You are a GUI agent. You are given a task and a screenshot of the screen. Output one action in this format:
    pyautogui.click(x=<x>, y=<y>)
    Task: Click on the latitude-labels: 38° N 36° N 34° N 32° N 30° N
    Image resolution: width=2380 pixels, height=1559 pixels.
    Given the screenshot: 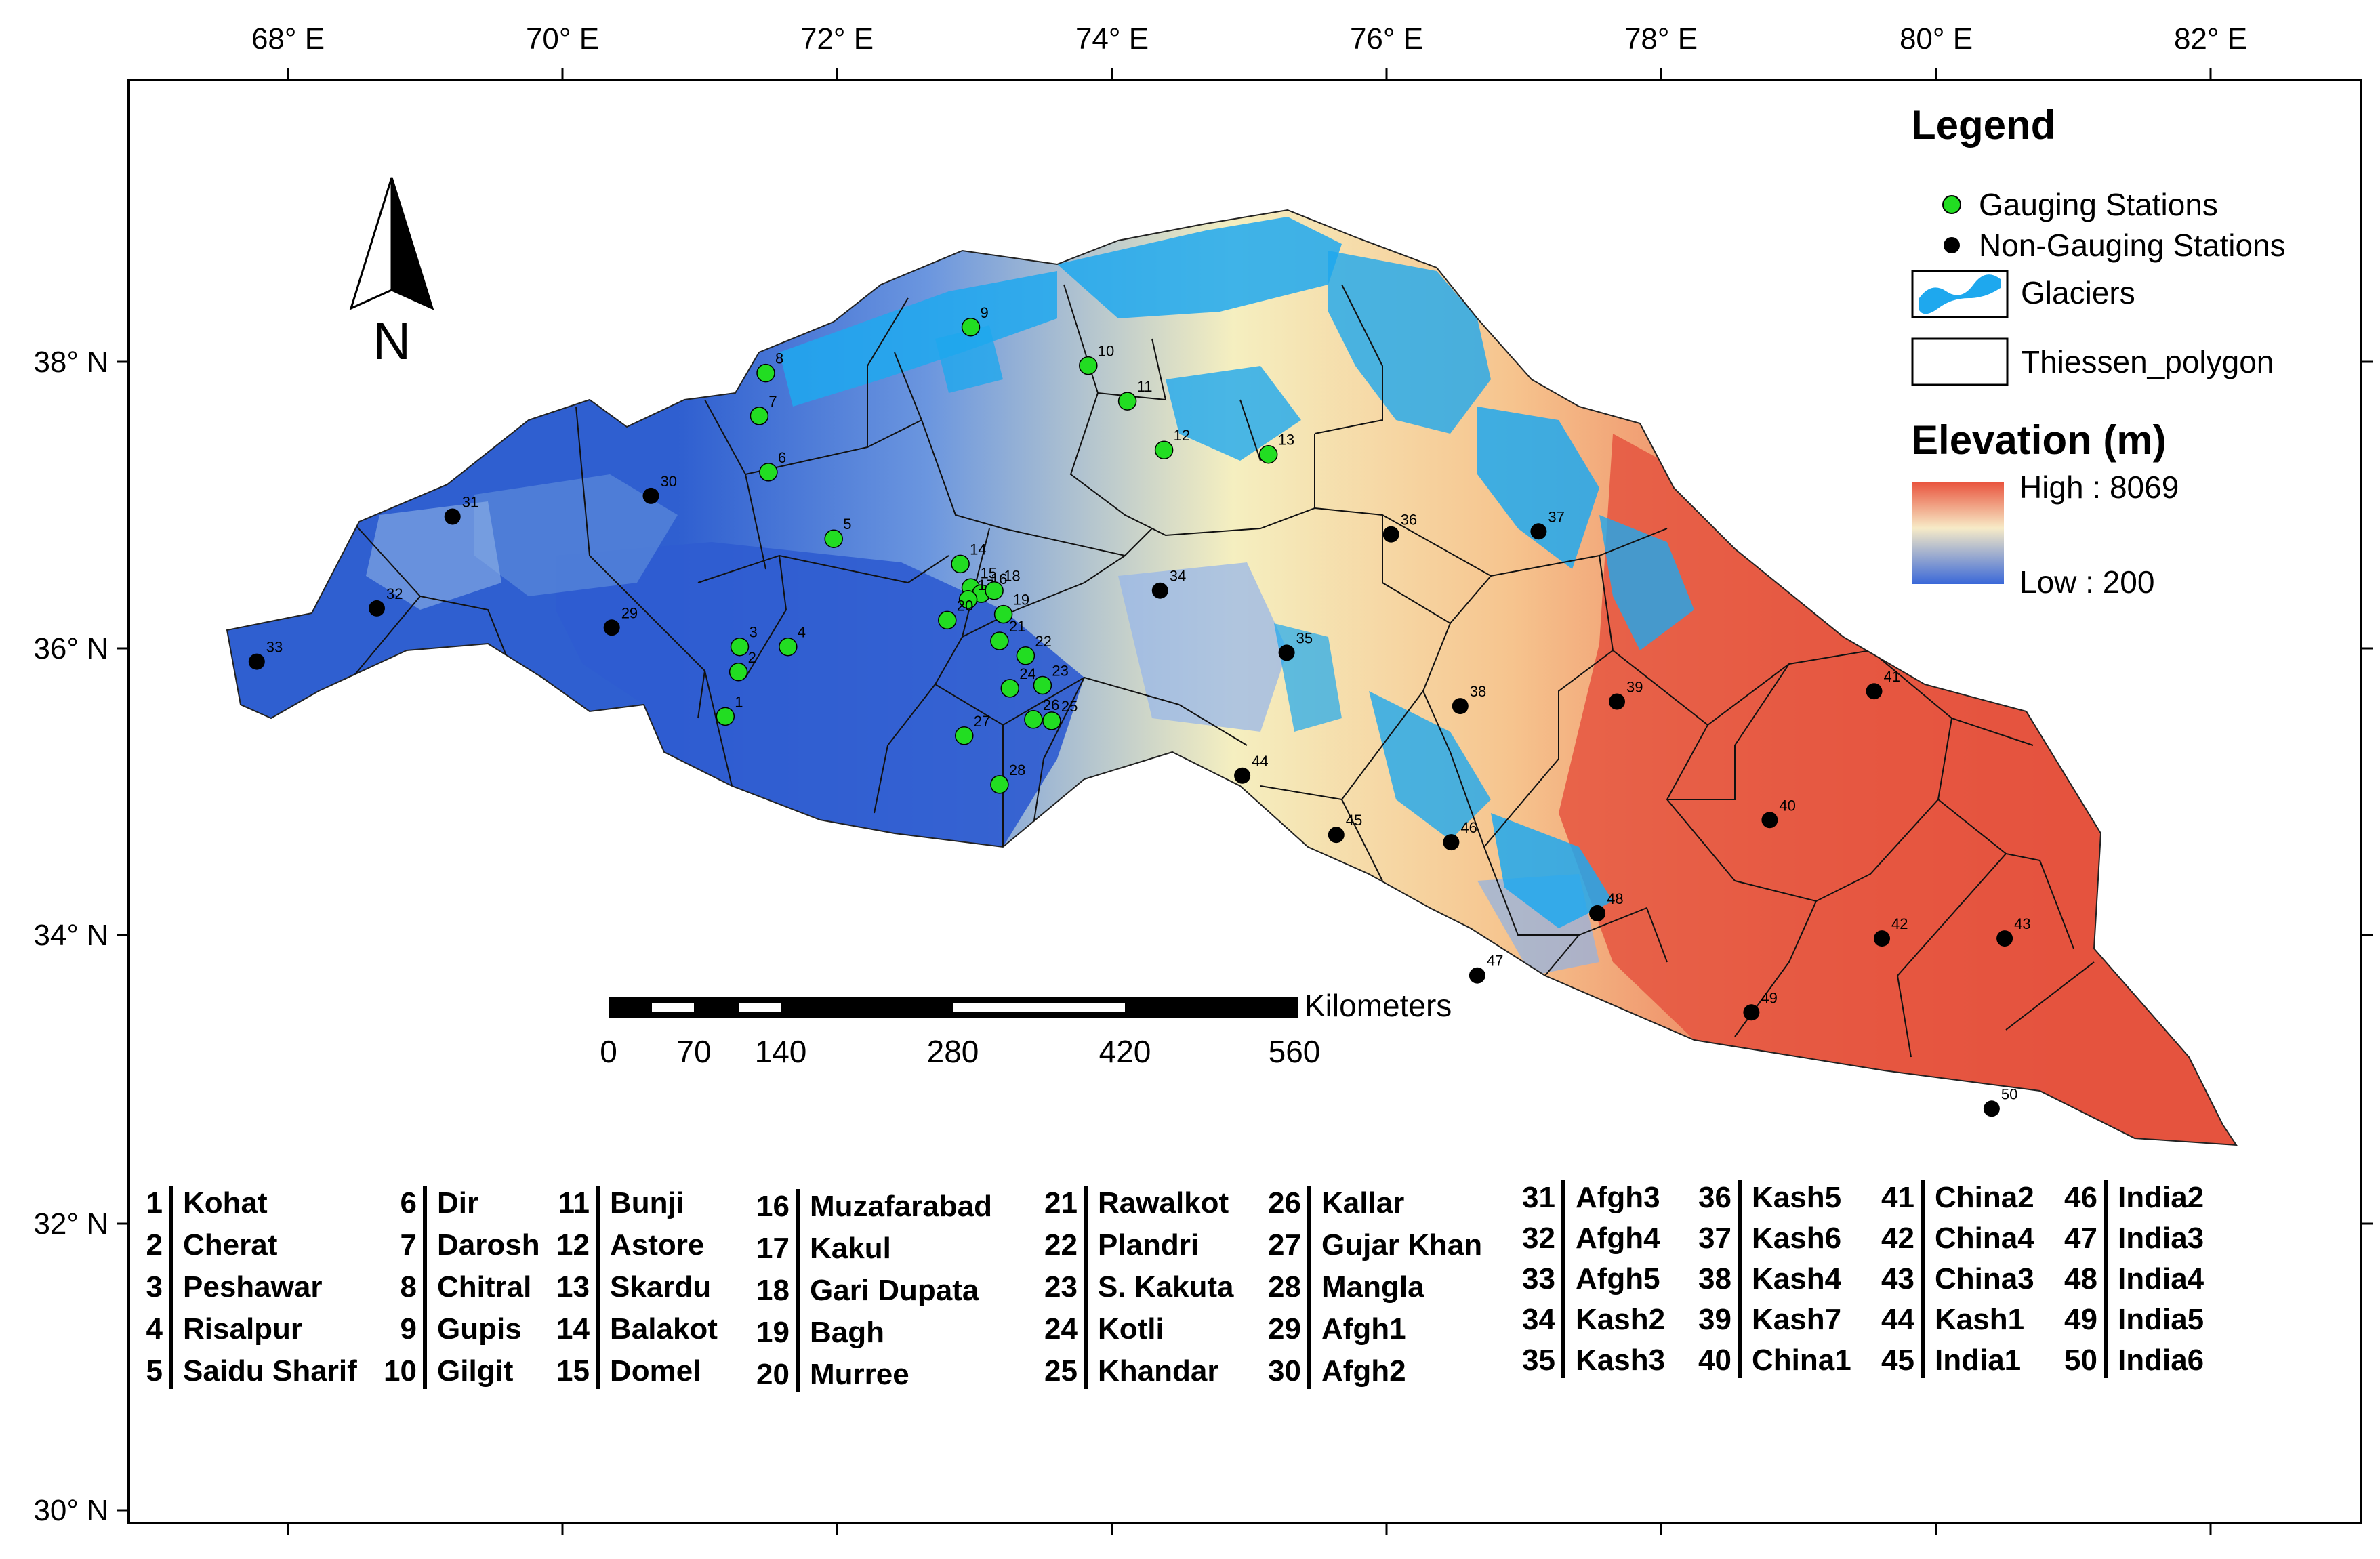 What is the action you would take?
    pyautogui.click(x=70, y=936)
    